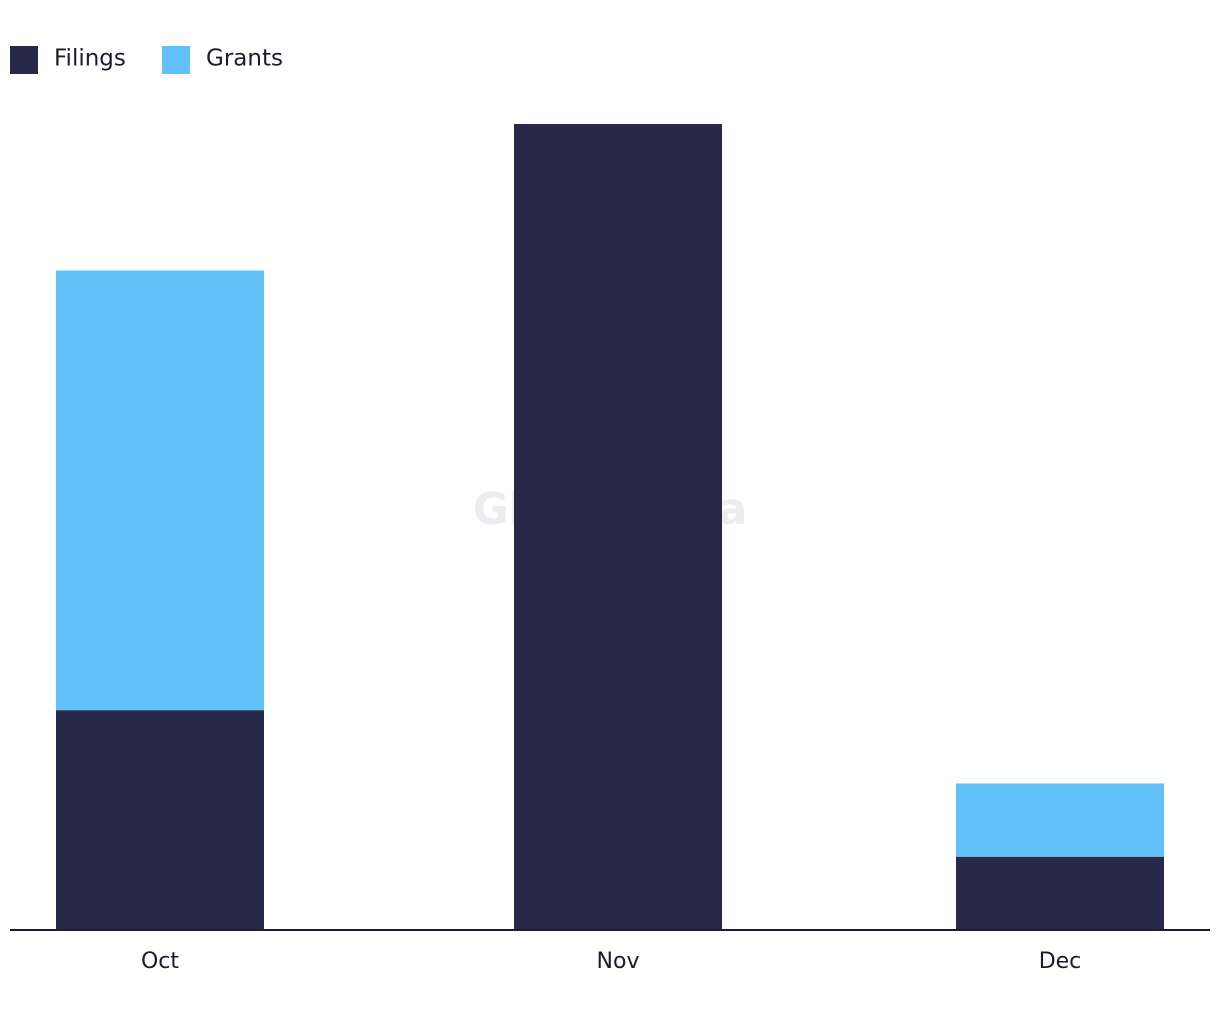 This screenshot has height=1020, width=1220. Describe the element at coordinates (90, 59) in the screenshot. I see `legend-label: Filings` at that location.